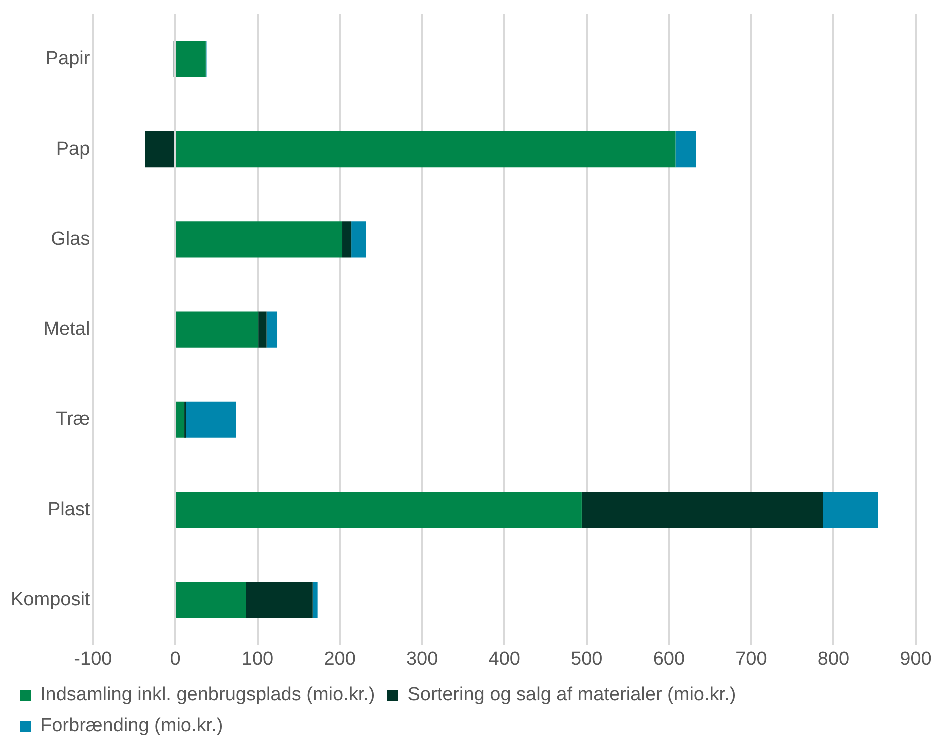 This screenshot has width=936, height=751. Describe the element at coordinates (70, 239) in the screenshot. I see `y-tick-label: Glas` at that location.